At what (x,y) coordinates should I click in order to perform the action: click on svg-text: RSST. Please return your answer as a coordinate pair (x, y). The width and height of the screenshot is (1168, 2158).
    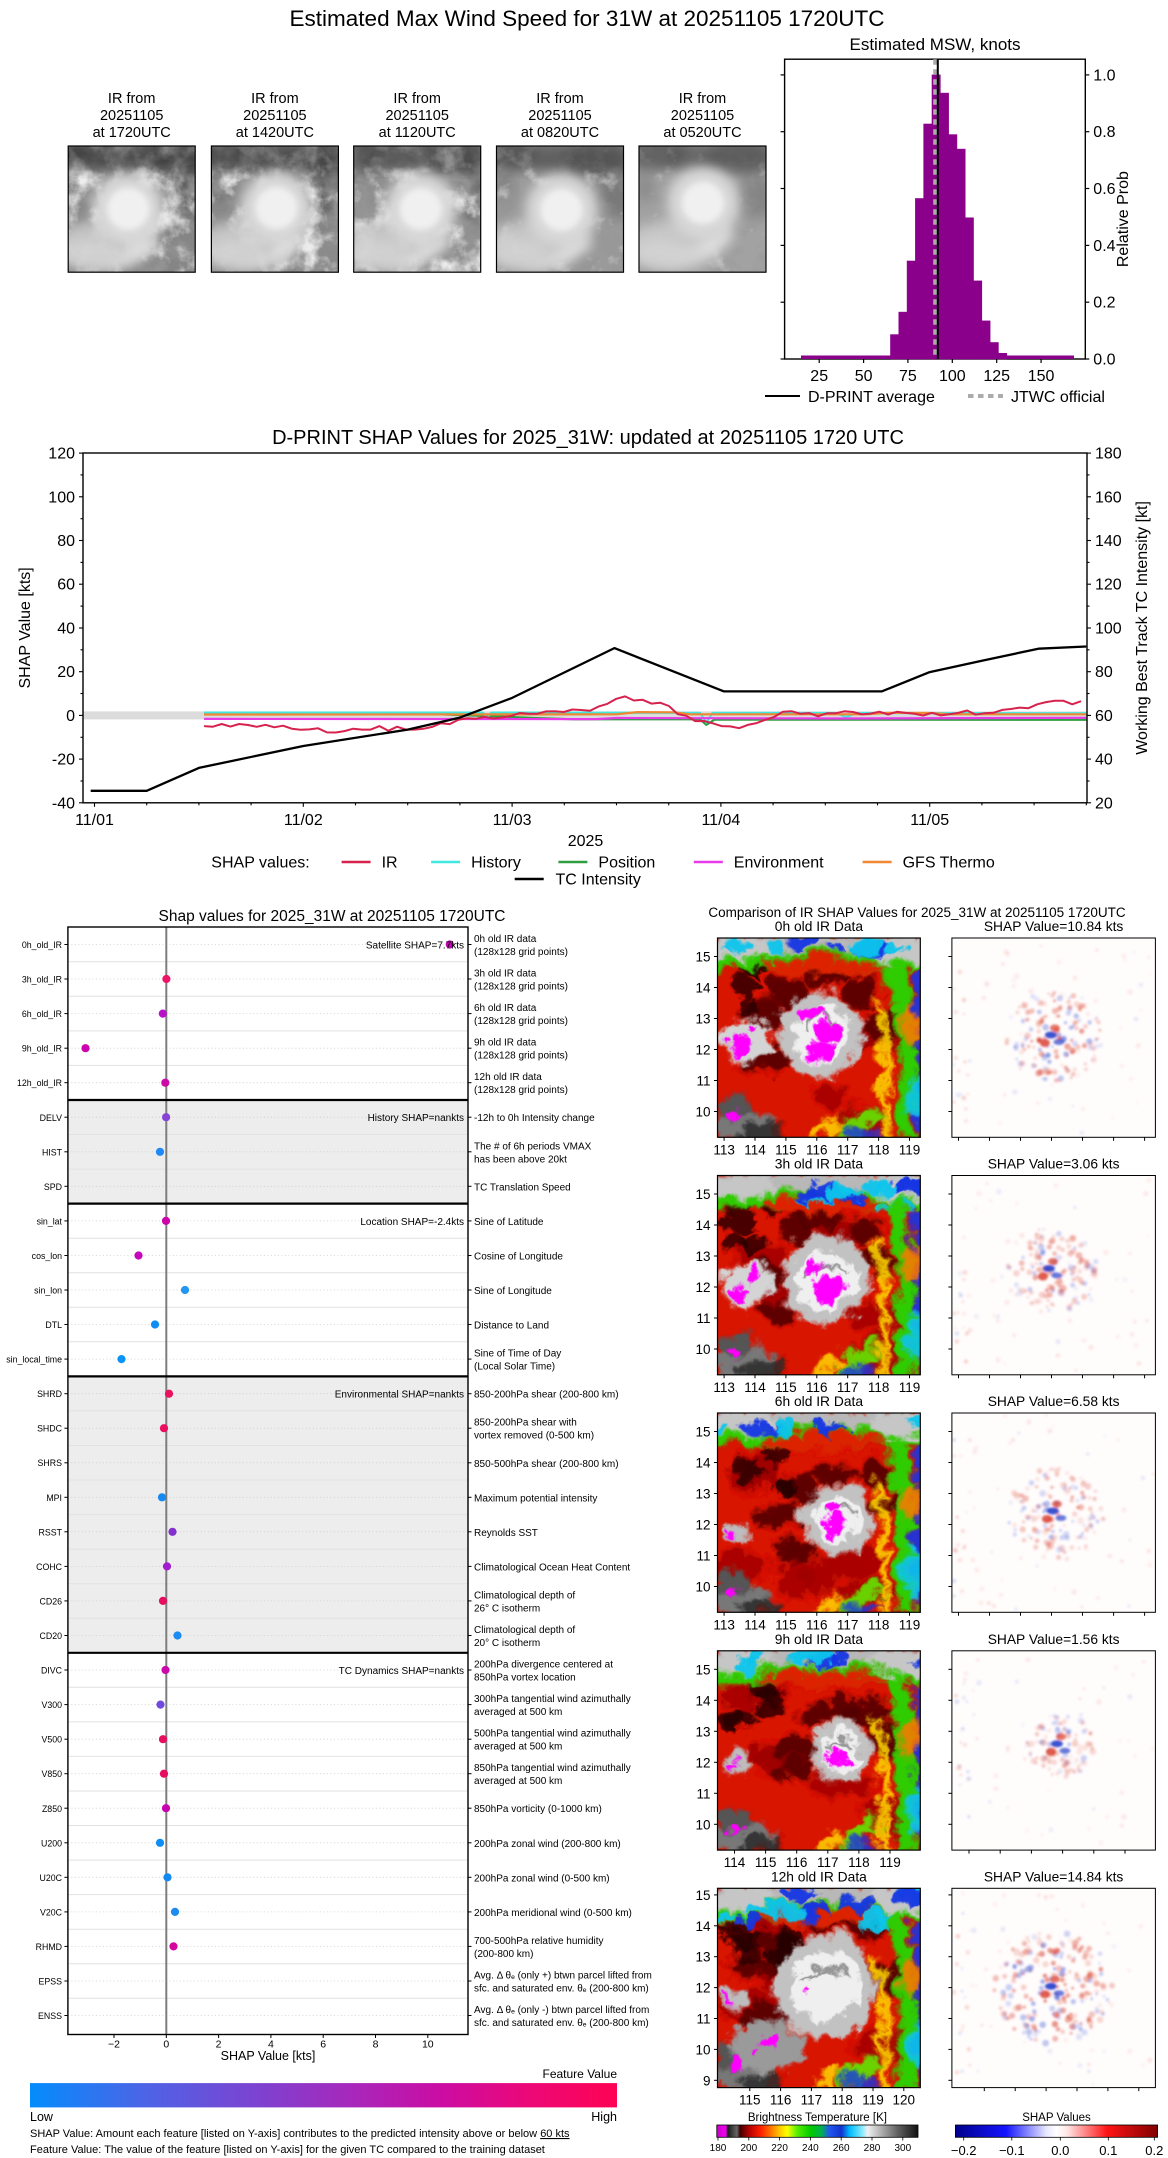
    Looking at the image, I should click on (51, 1532).